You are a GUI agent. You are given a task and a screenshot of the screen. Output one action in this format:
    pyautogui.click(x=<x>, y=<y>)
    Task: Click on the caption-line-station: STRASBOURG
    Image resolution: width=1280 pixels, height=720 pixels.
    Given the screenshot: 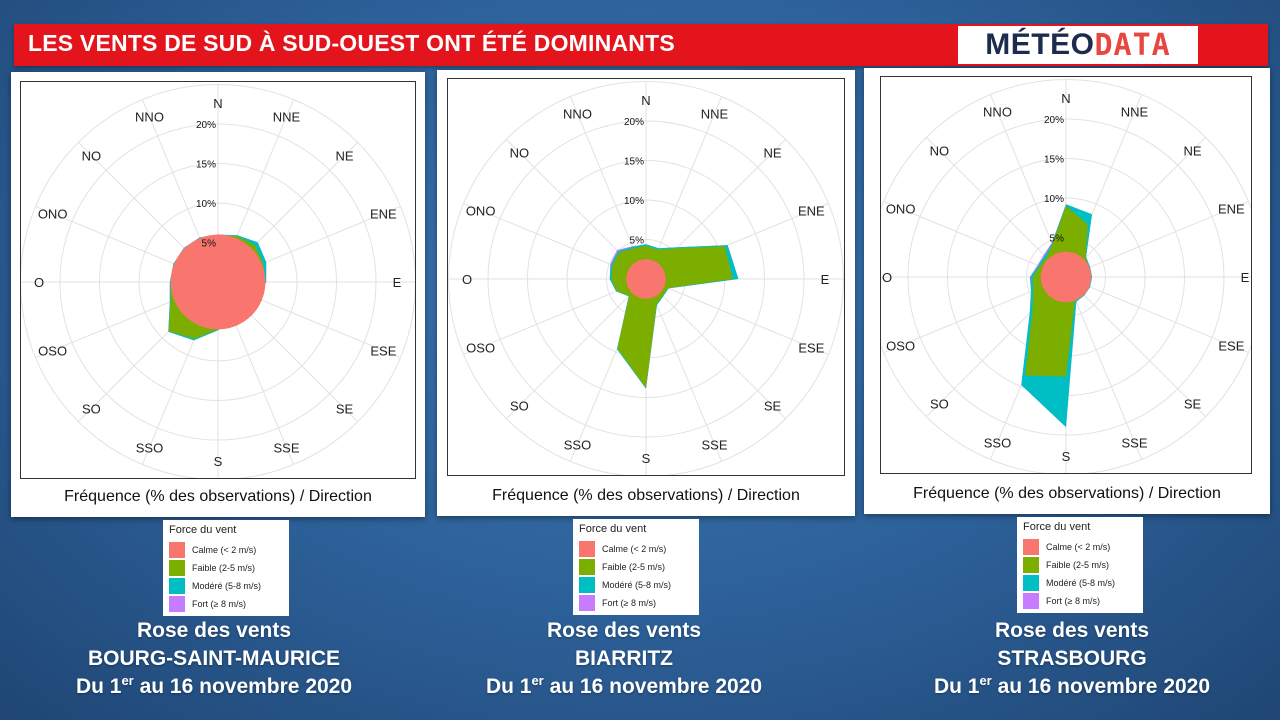 What is the action you would take?
    pyautogui.click(x=1072, y=658)
    